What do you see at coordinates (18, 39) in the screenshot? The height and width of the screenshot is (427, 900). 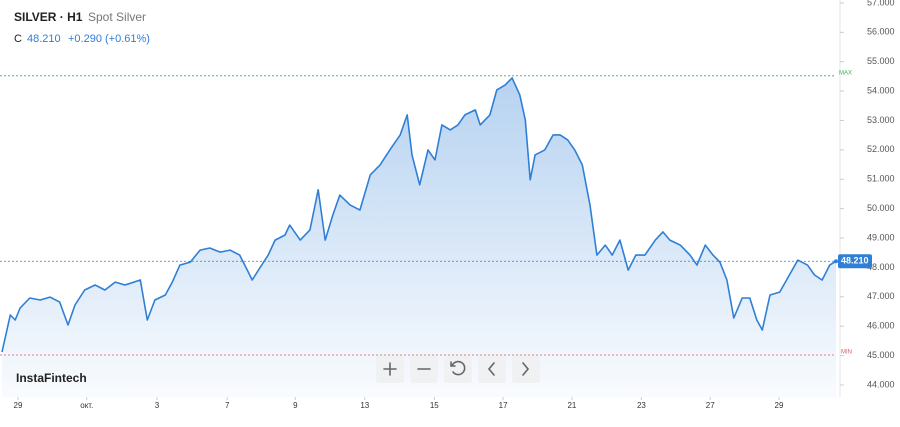 I see `close-label: C` at bounding box center [18, 39].